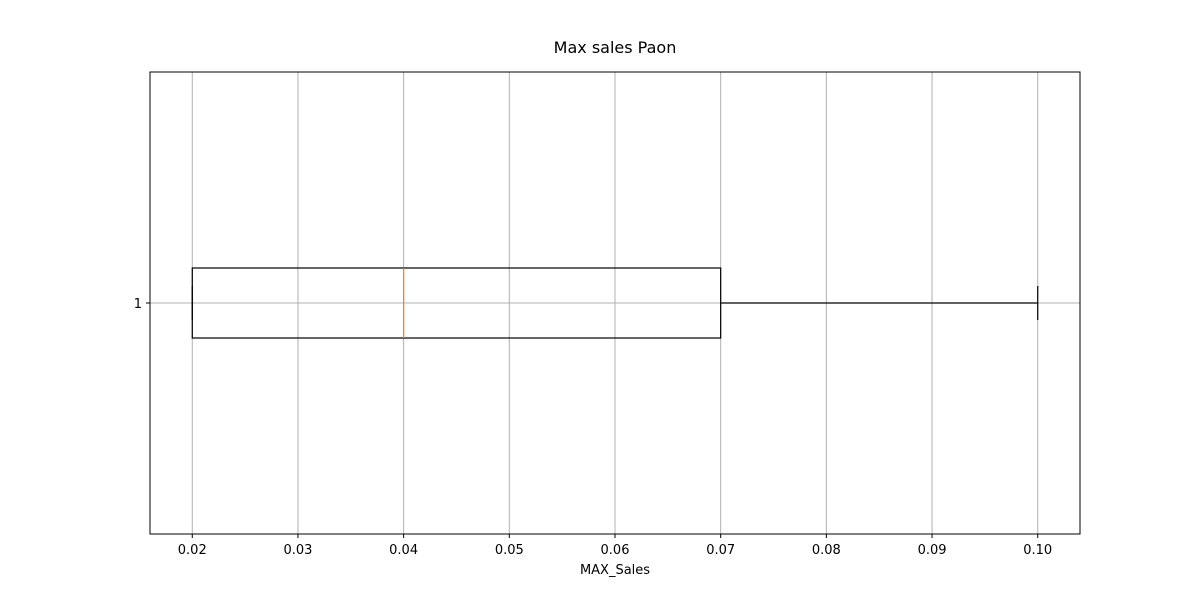 The height and width of the screenshot is (600, 1200). What do you see at coordinates (192, 550) in the screenshot?
I see `x-tick-label: 0.02` at bounding box center [192, 550].